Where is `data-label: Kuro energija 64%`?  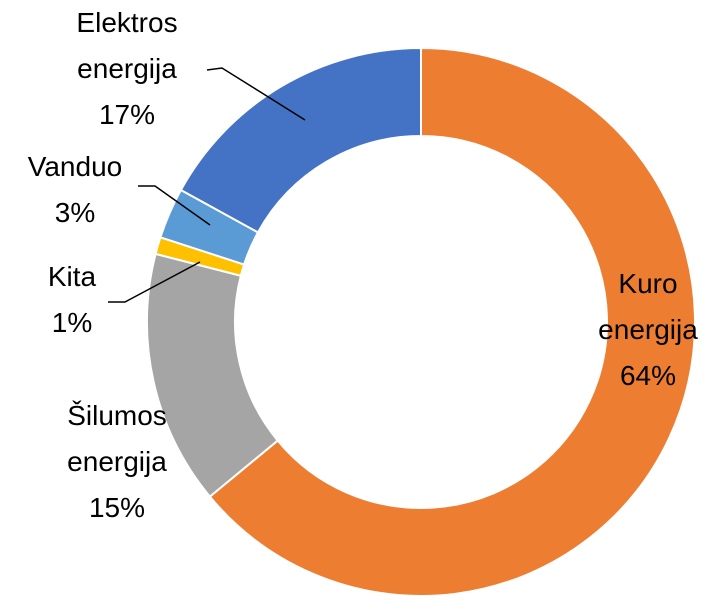
data-label: Kuro energija 64% is located at coordinates (646, 330).